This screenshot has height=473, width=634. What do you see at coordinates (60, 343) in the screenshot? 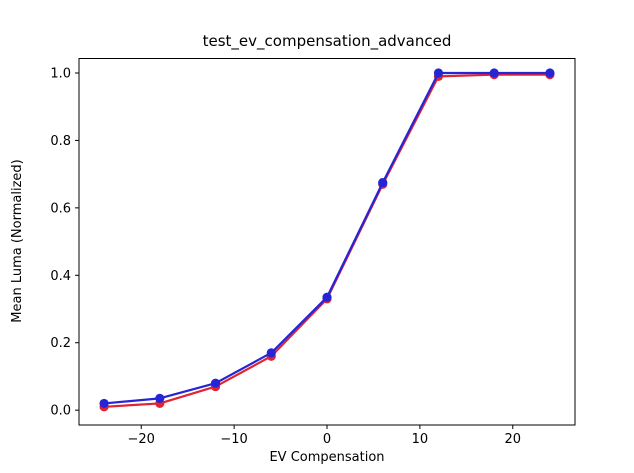
I see `y-tick-label: 0.2` at bounding box center [60, 343].